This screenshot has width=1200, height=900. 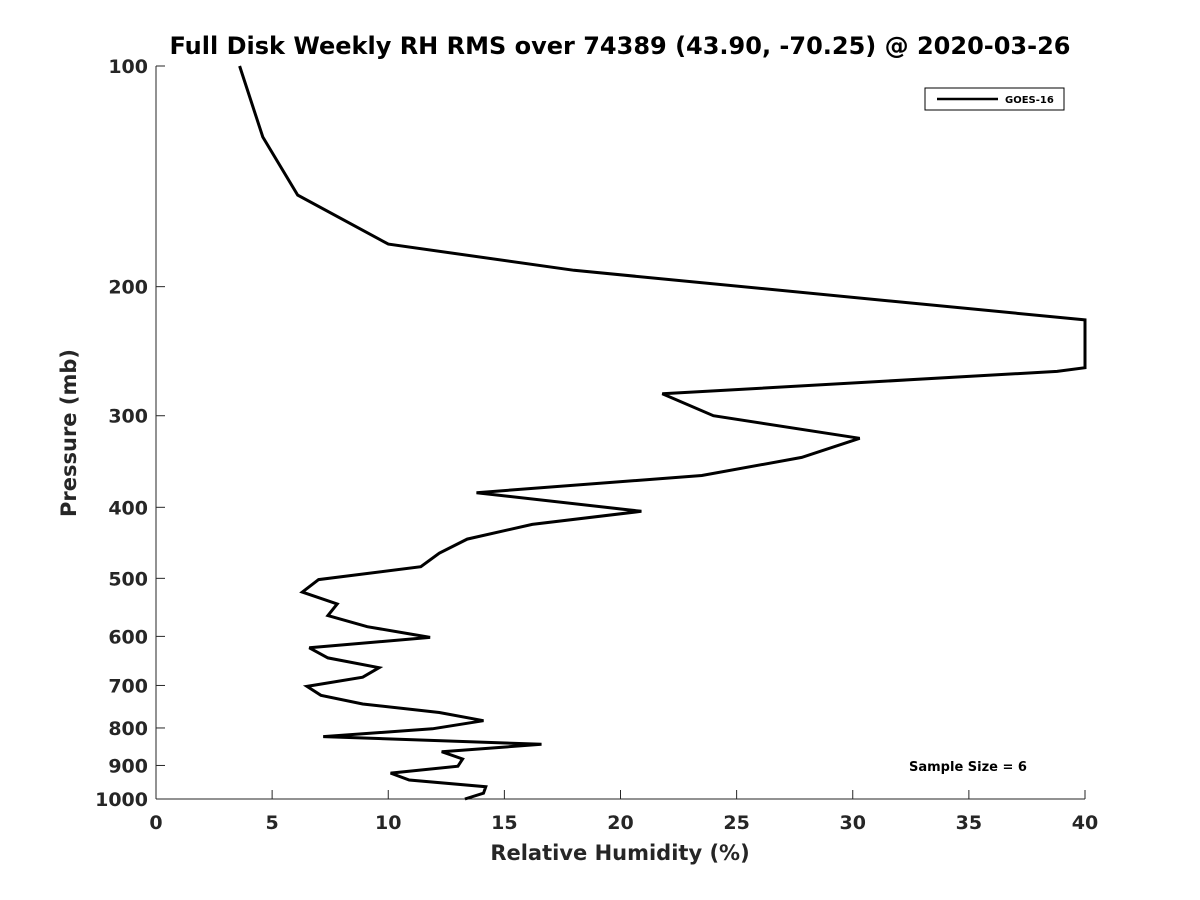 I want to click on y-tick-label: 600, so click(x=128, y=637).